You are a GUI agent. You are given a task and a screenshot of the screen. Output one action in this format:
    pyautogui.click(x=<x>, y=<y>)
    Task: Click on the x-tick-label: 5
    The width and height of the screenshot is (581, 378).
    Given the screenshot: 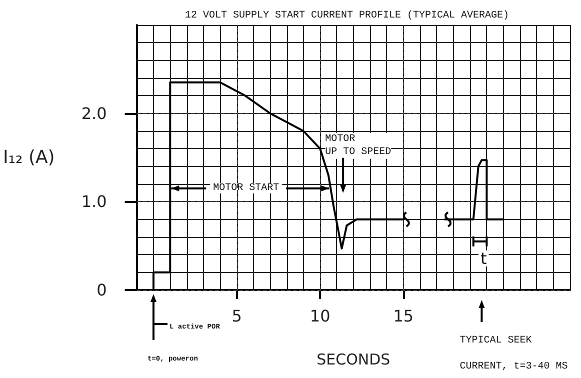 What is the action you would take?
    pyautogui.click(x=237, y=316)
    